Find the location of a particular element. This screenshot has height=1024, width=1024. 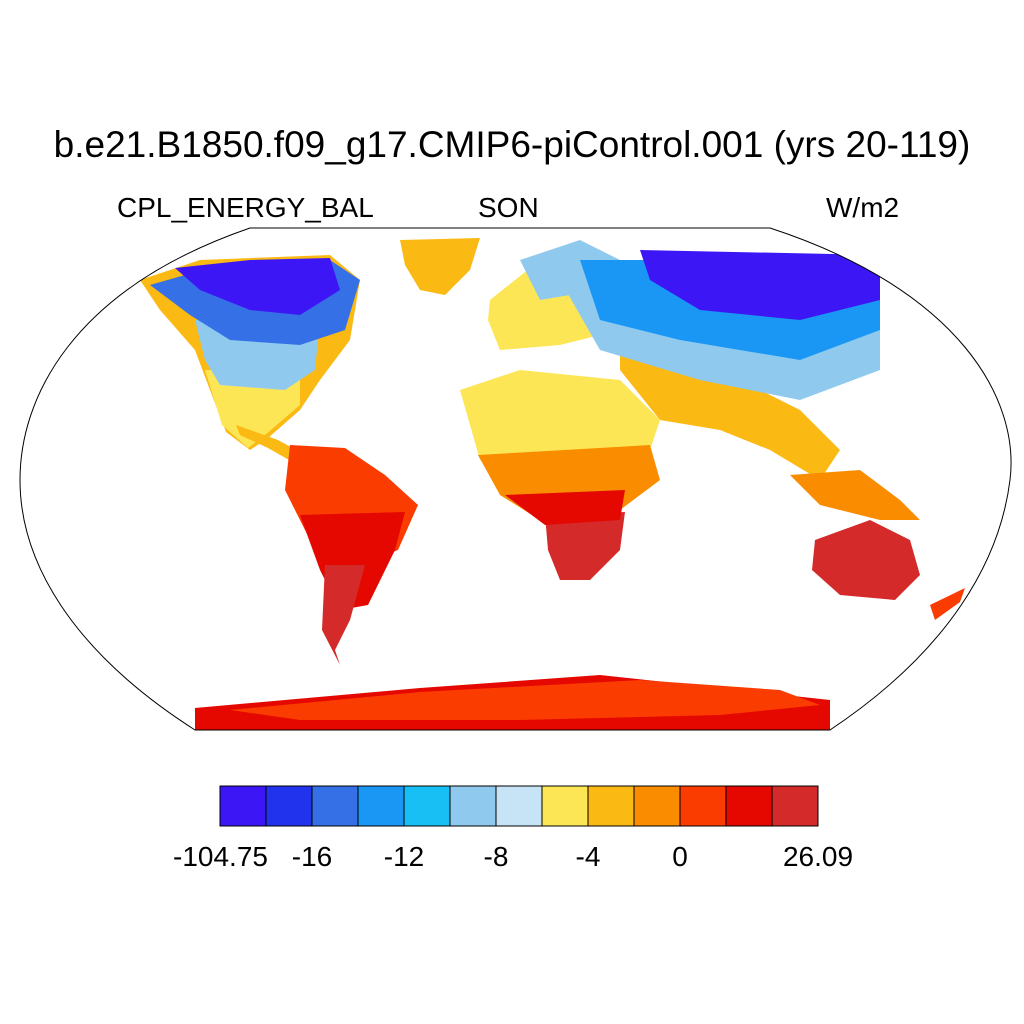

season-label: SON is located at coordinates (508, 207).